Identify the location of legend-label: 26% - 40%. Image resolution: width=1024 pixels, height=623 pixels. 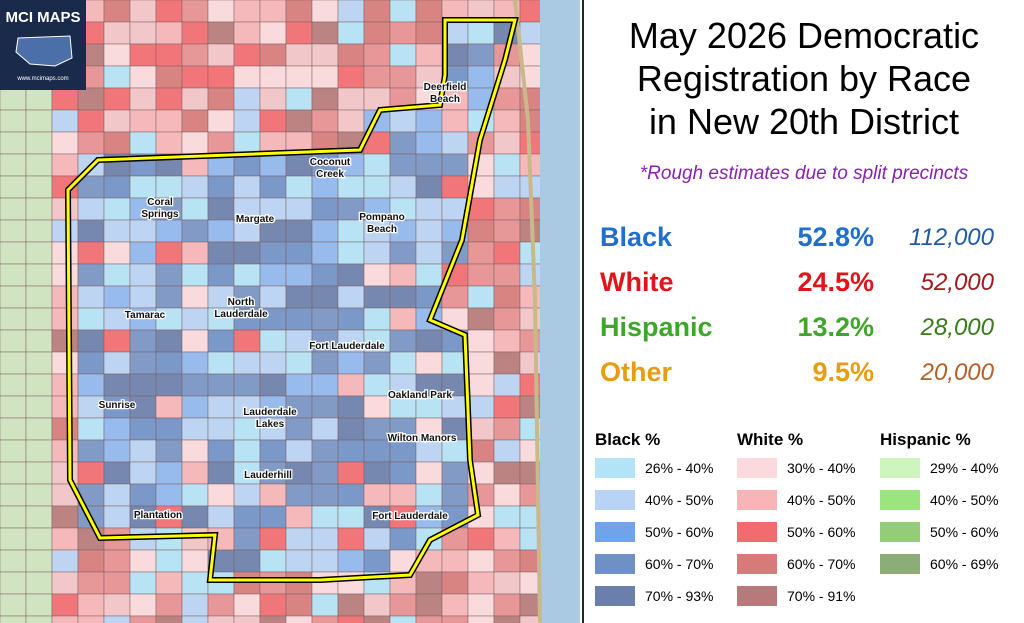
(679, 468).